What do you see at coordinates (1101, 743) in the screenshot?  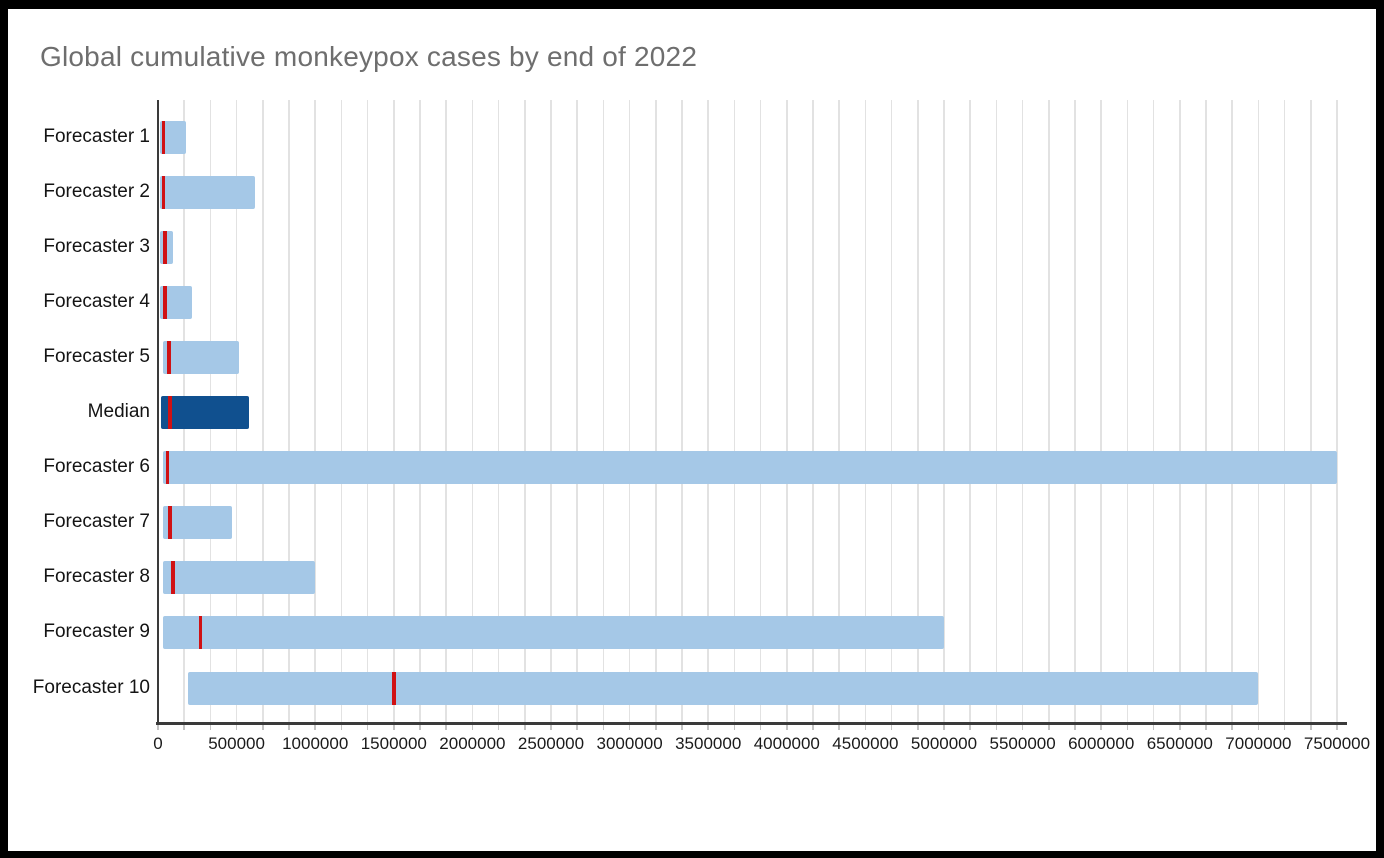 I see `x-axis-tick-label: 6000000` at bounding box center [1101, 743].